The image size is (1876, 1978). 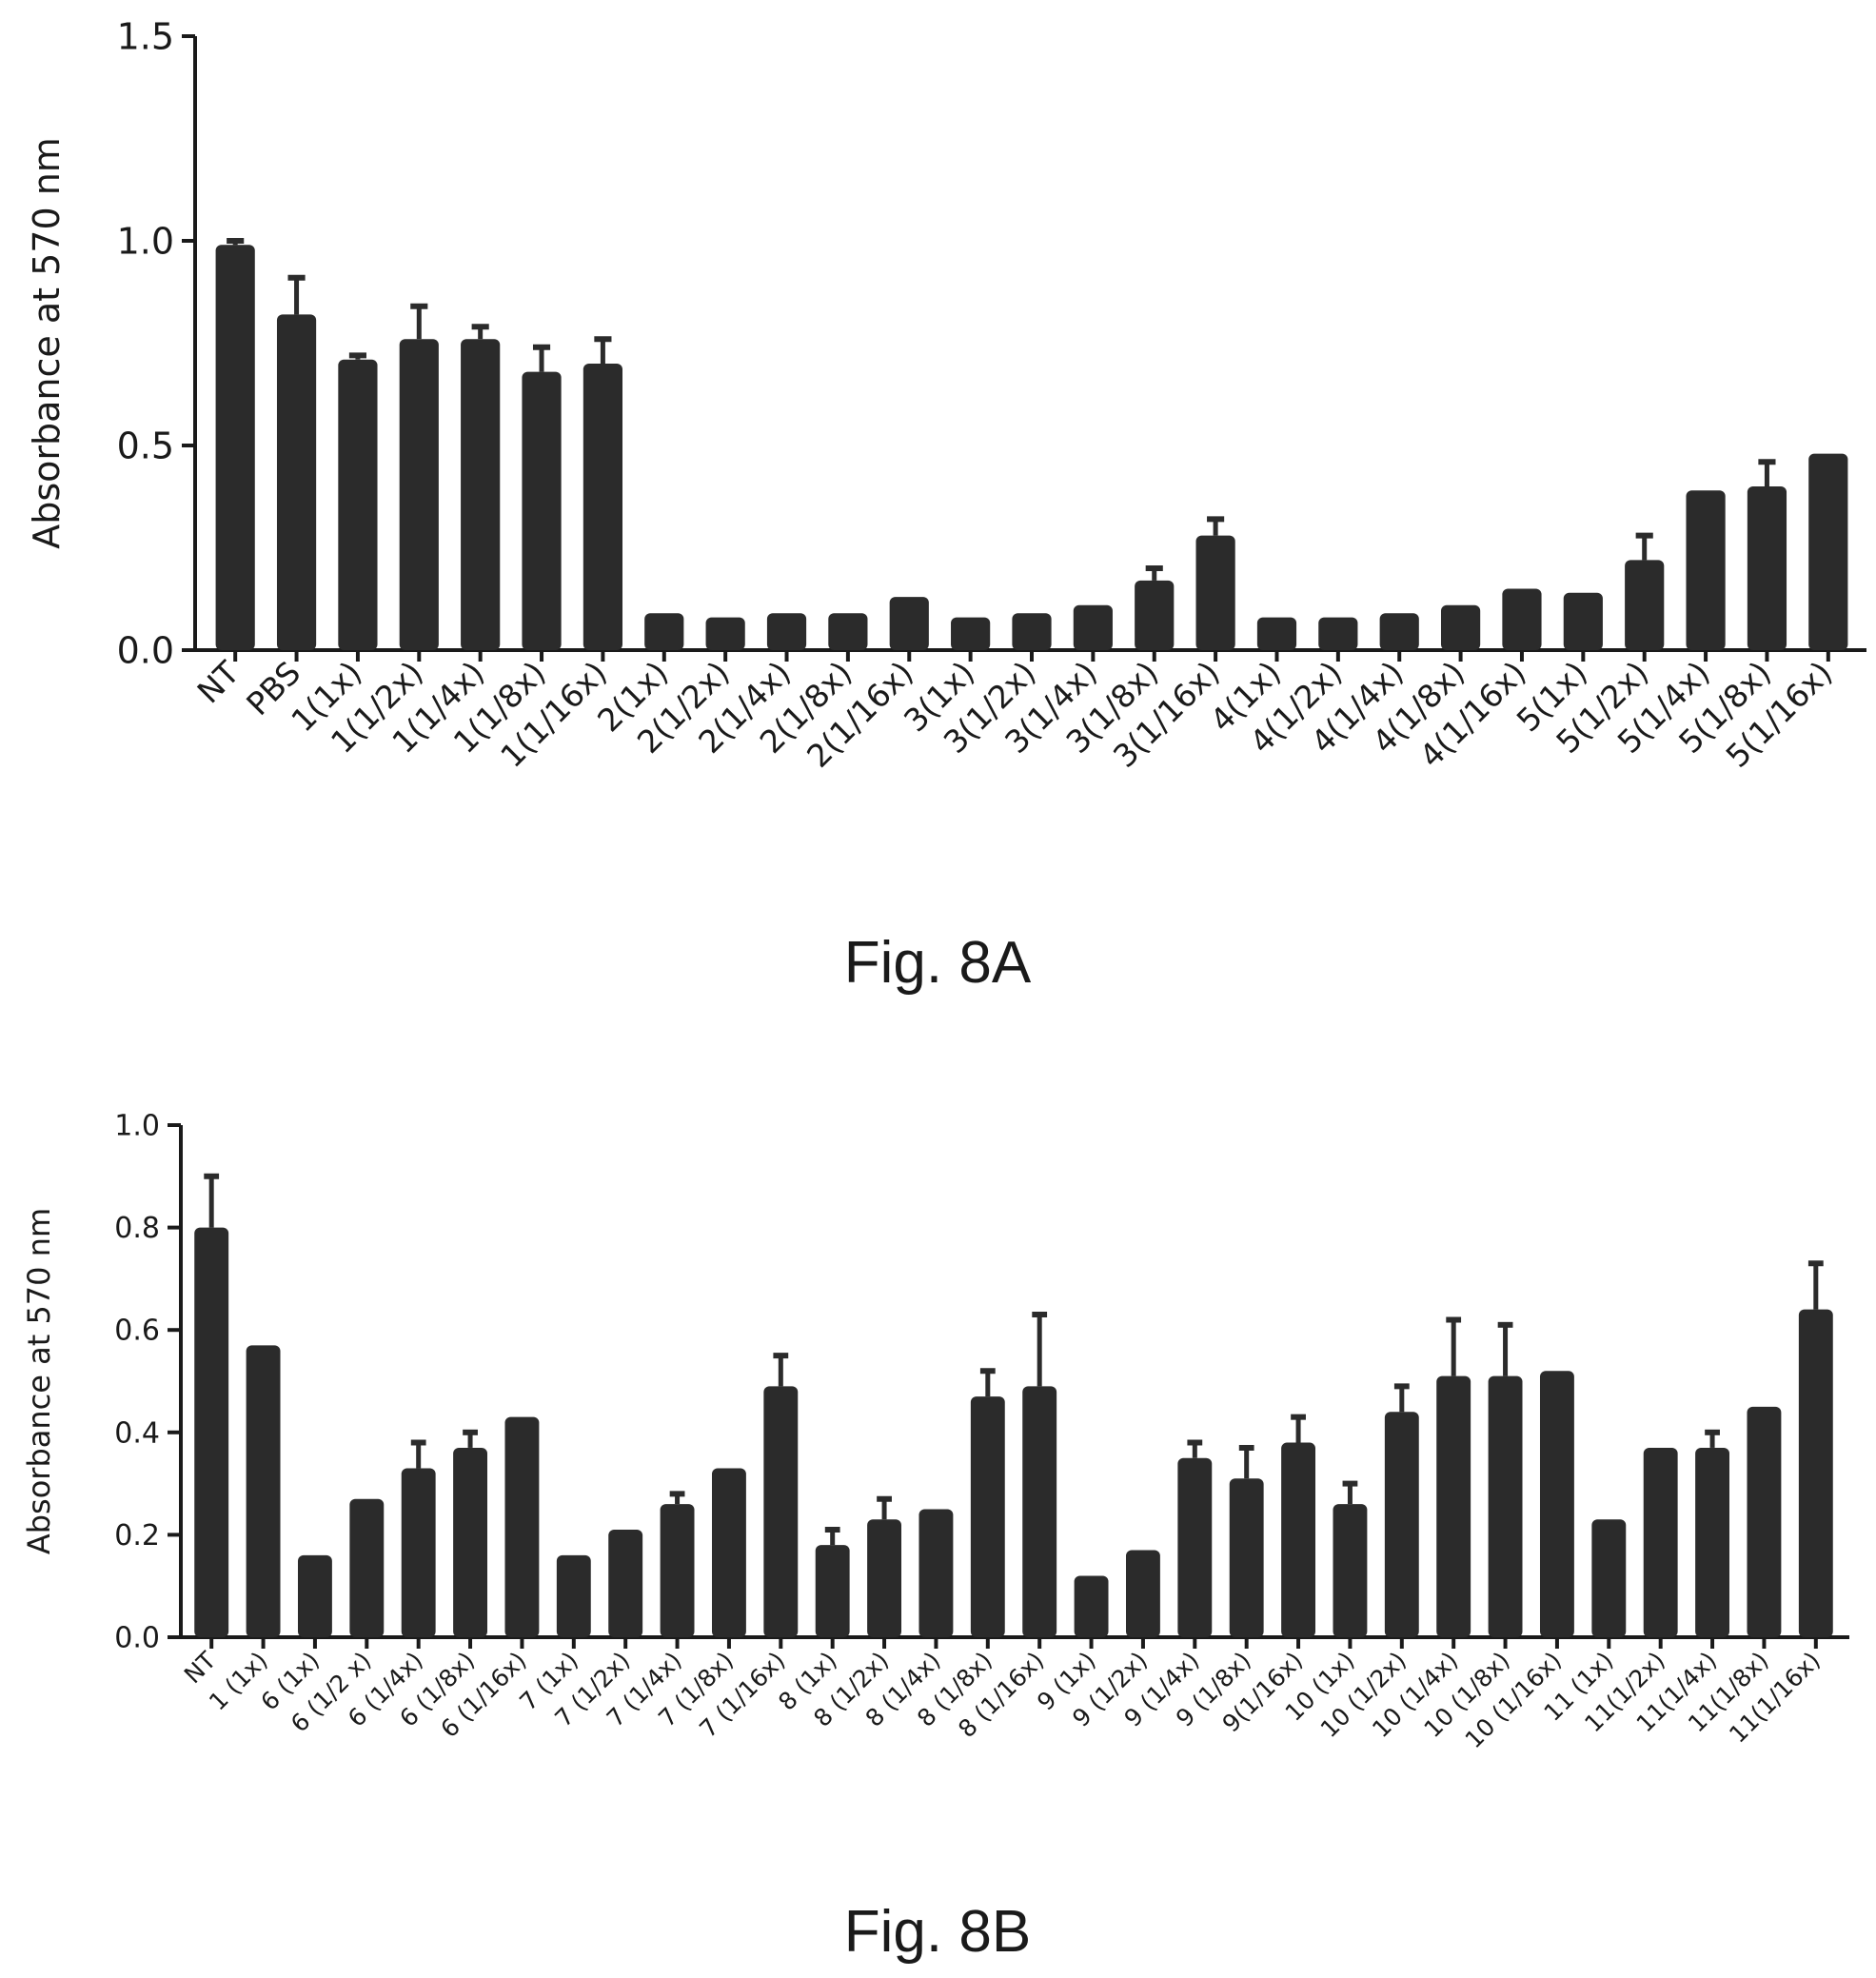 What do you see at coordinates (137, 1331) in the screenshot?
I see `y-tick-label: 0.6` at bounding box center [137, 1331].